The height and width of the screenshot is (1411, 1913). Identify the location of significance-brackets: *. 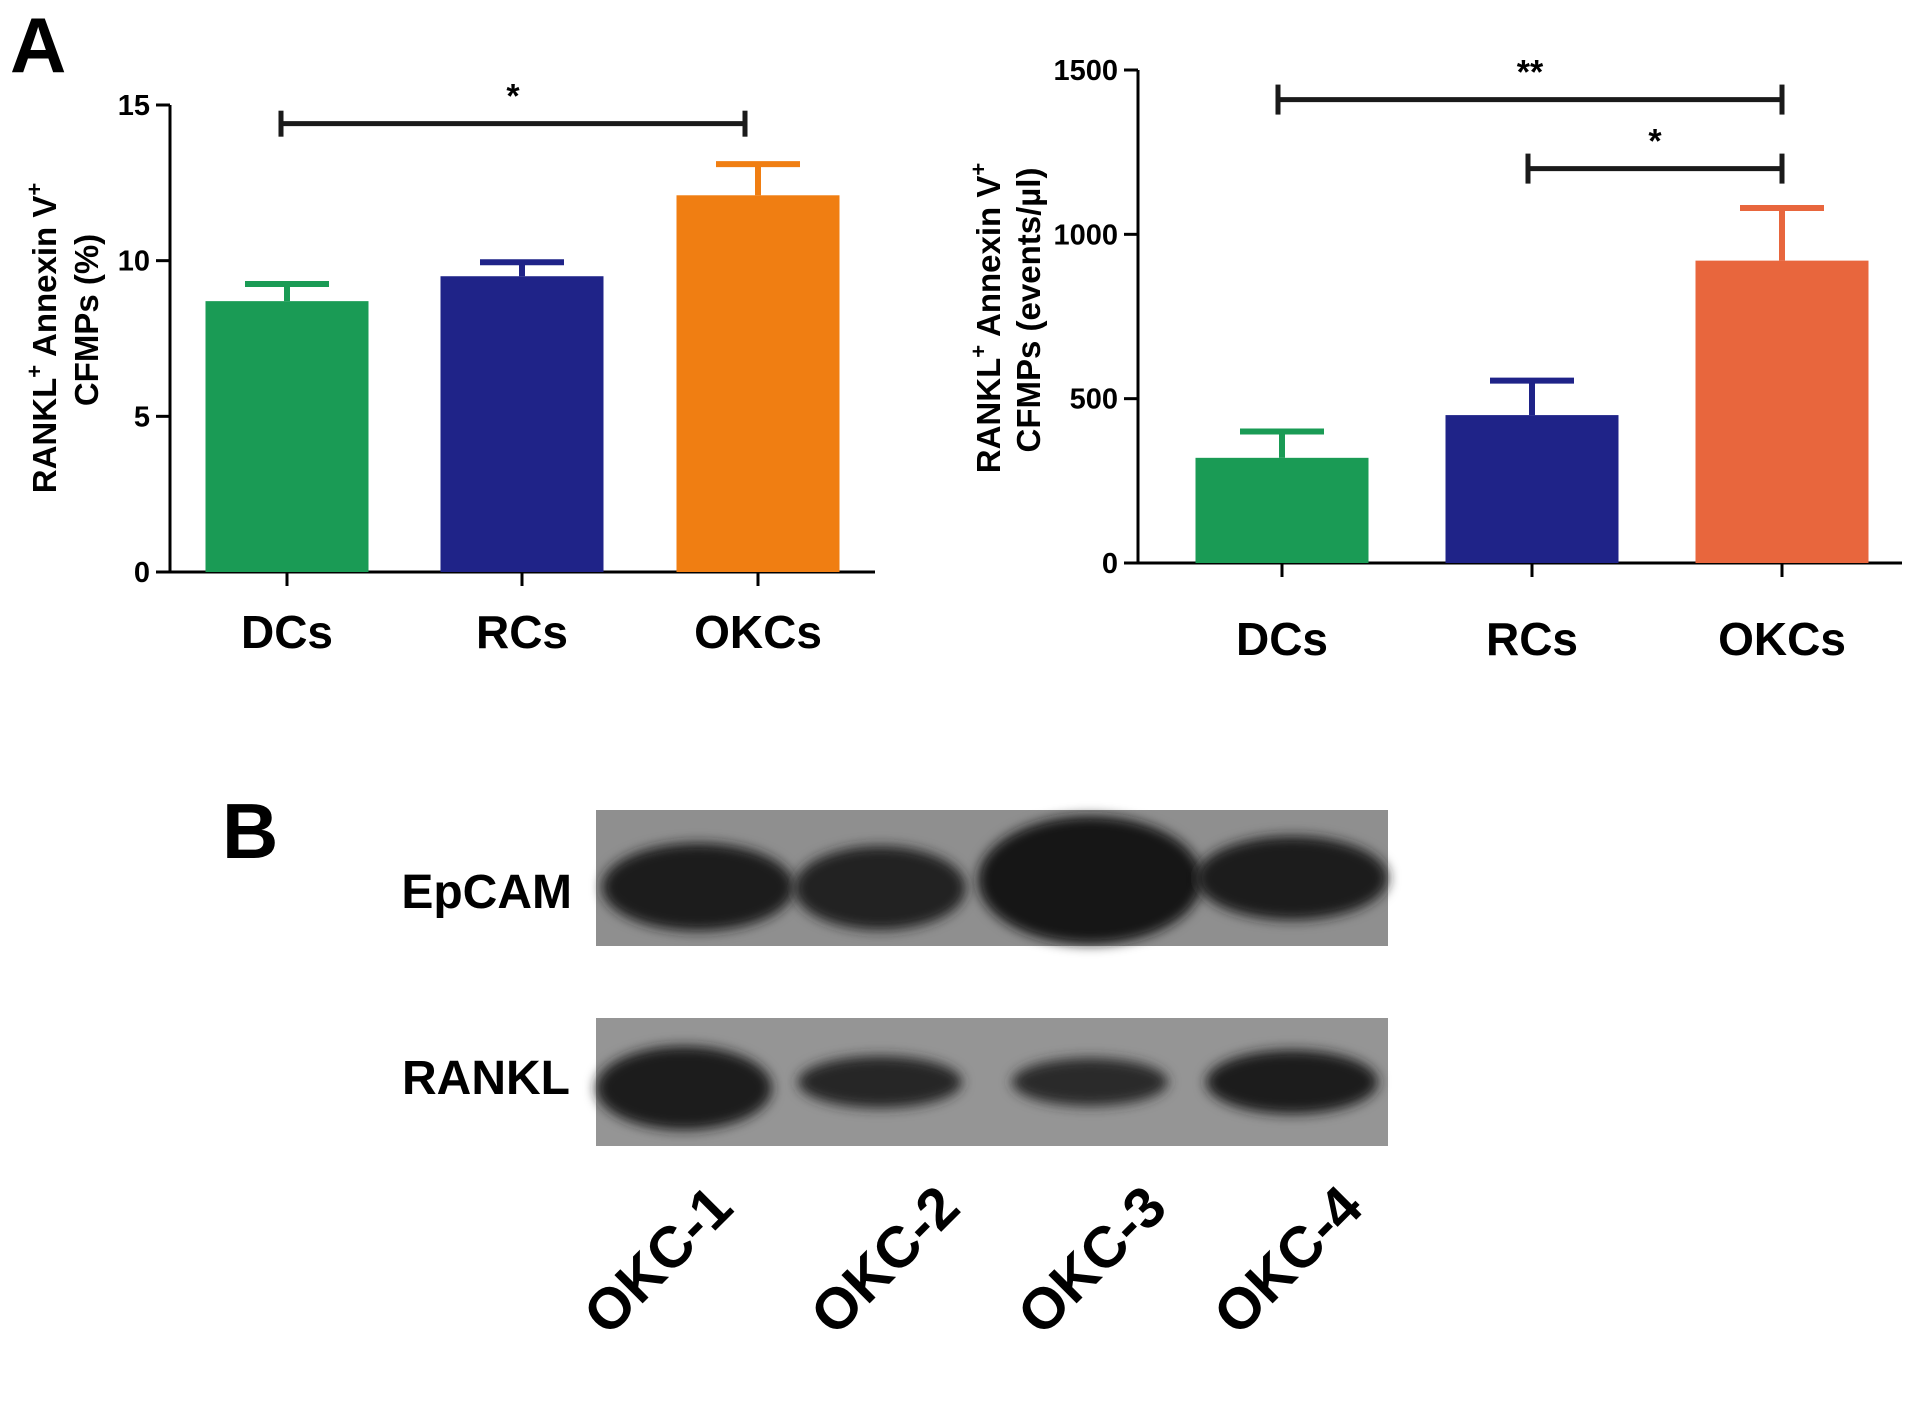
(513, 107).